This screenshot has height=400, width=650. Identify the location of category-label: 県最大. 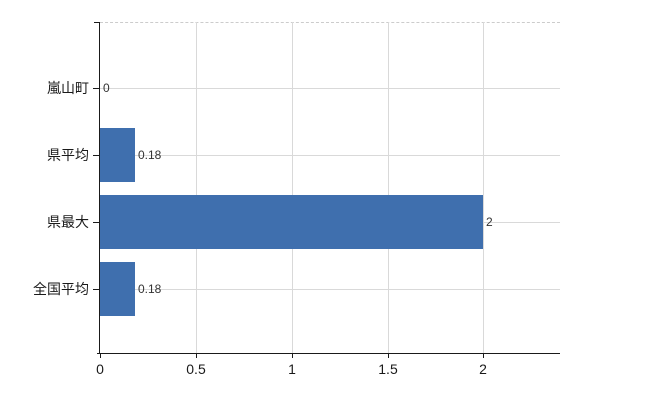
(68, 222).